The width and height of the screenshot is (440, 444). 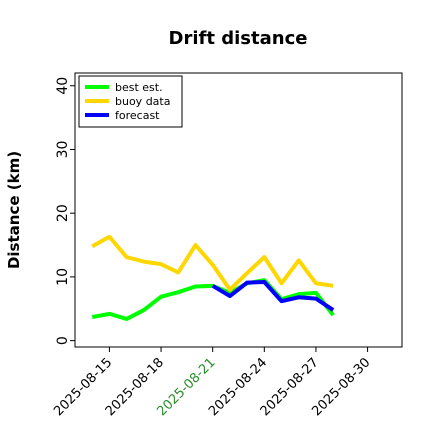 I want to click on legend-label: buoy data, so click(x=142, y=101).